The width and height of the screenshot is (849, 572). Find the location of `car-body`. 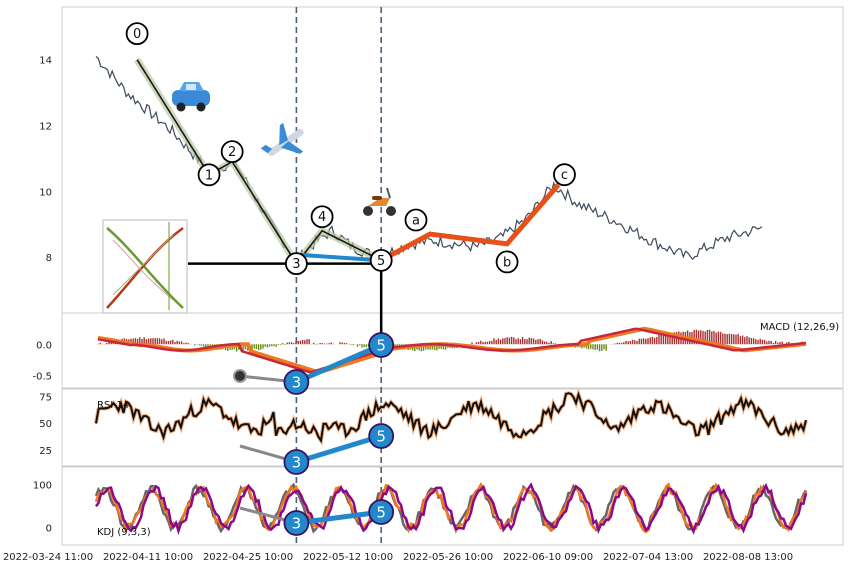

car-body is located at coordinates (191, 98).